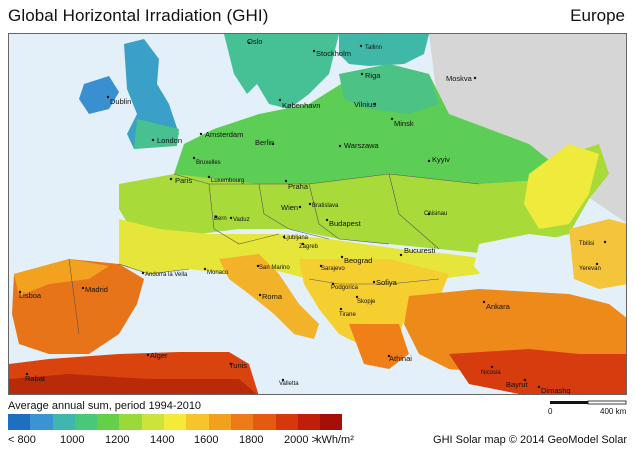  Describe the element at coordinates (530, 440) in the screenshot. I see `credit-text: GHI Solar map © 2014 GeoModel Solar` at that location.